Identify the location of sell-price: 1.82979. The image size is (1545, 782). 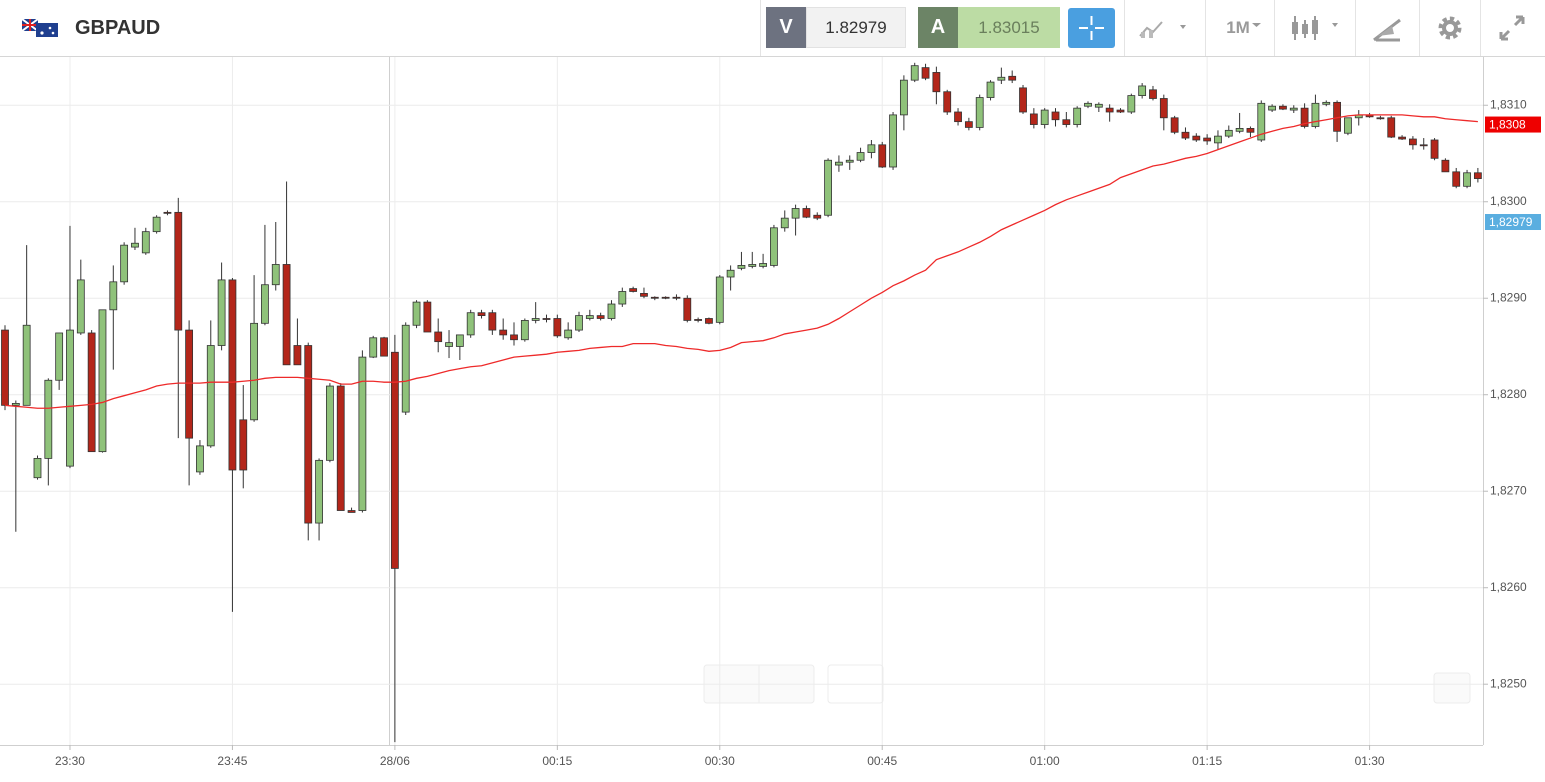
(856, 27).